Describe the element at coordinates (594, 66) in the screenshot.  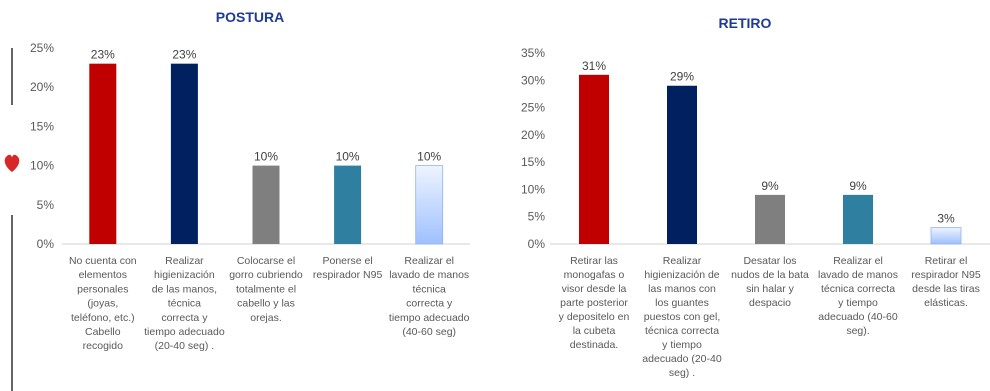
I see `data-label: 31%` at that location.